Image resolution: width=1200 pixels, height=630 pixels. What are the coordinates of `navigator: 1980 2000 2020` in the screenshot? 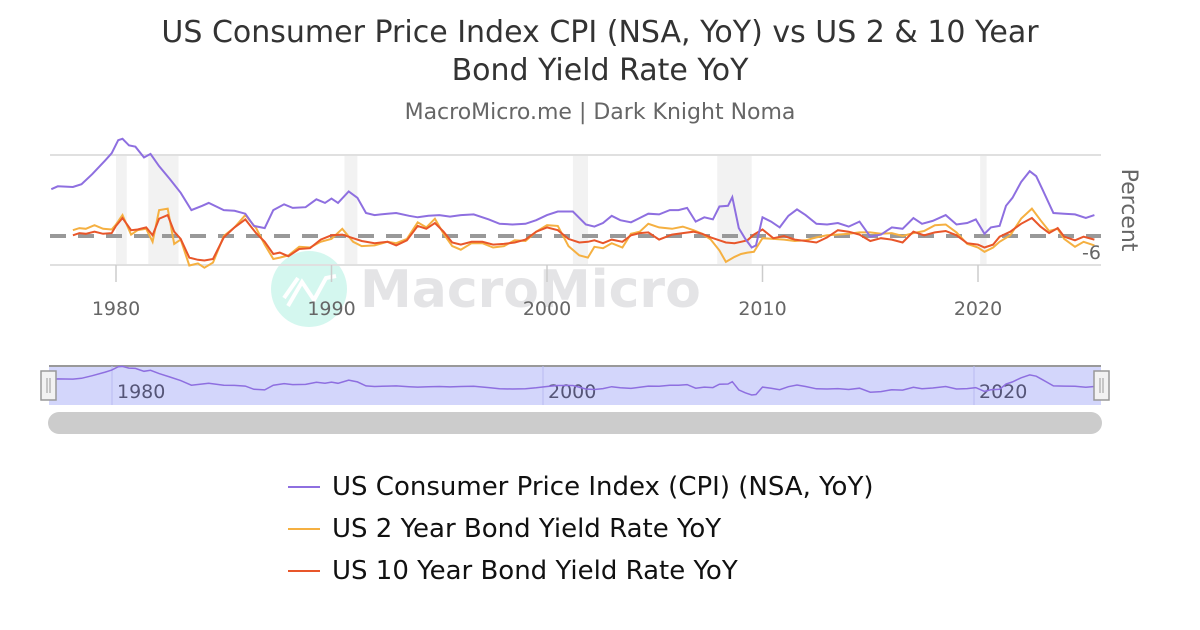 It's located at (575, 385).